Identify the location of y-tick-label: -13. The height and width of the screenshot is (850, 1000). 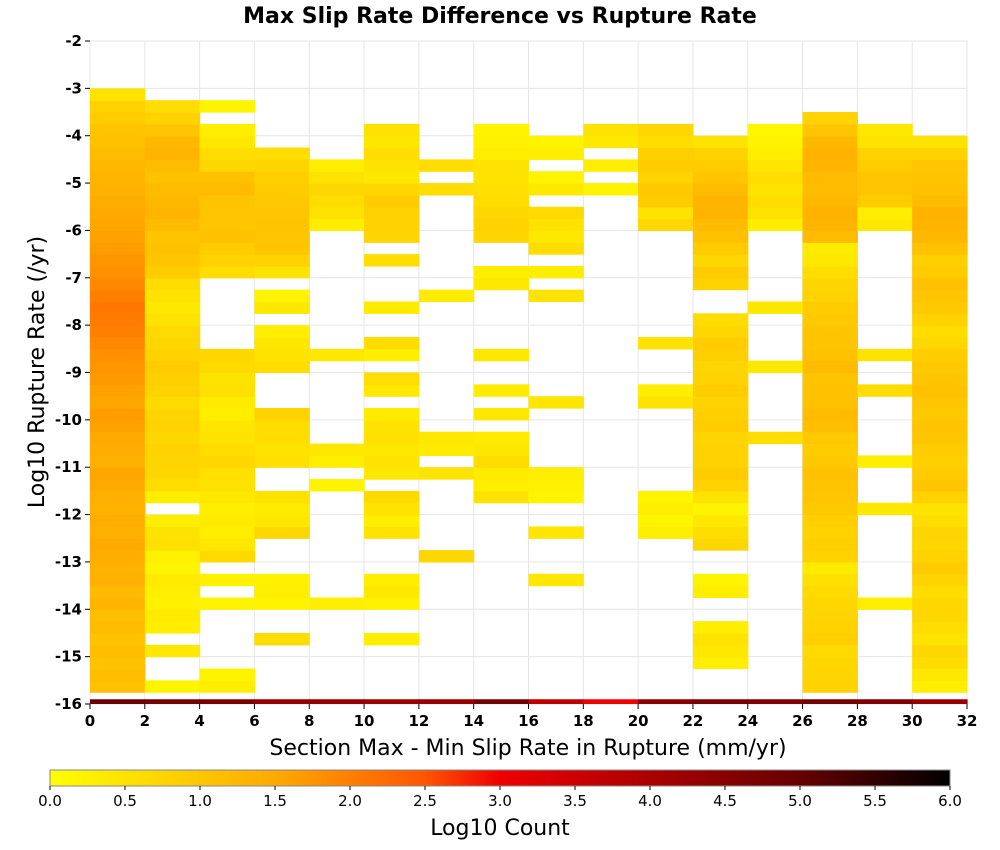
(68, 562).